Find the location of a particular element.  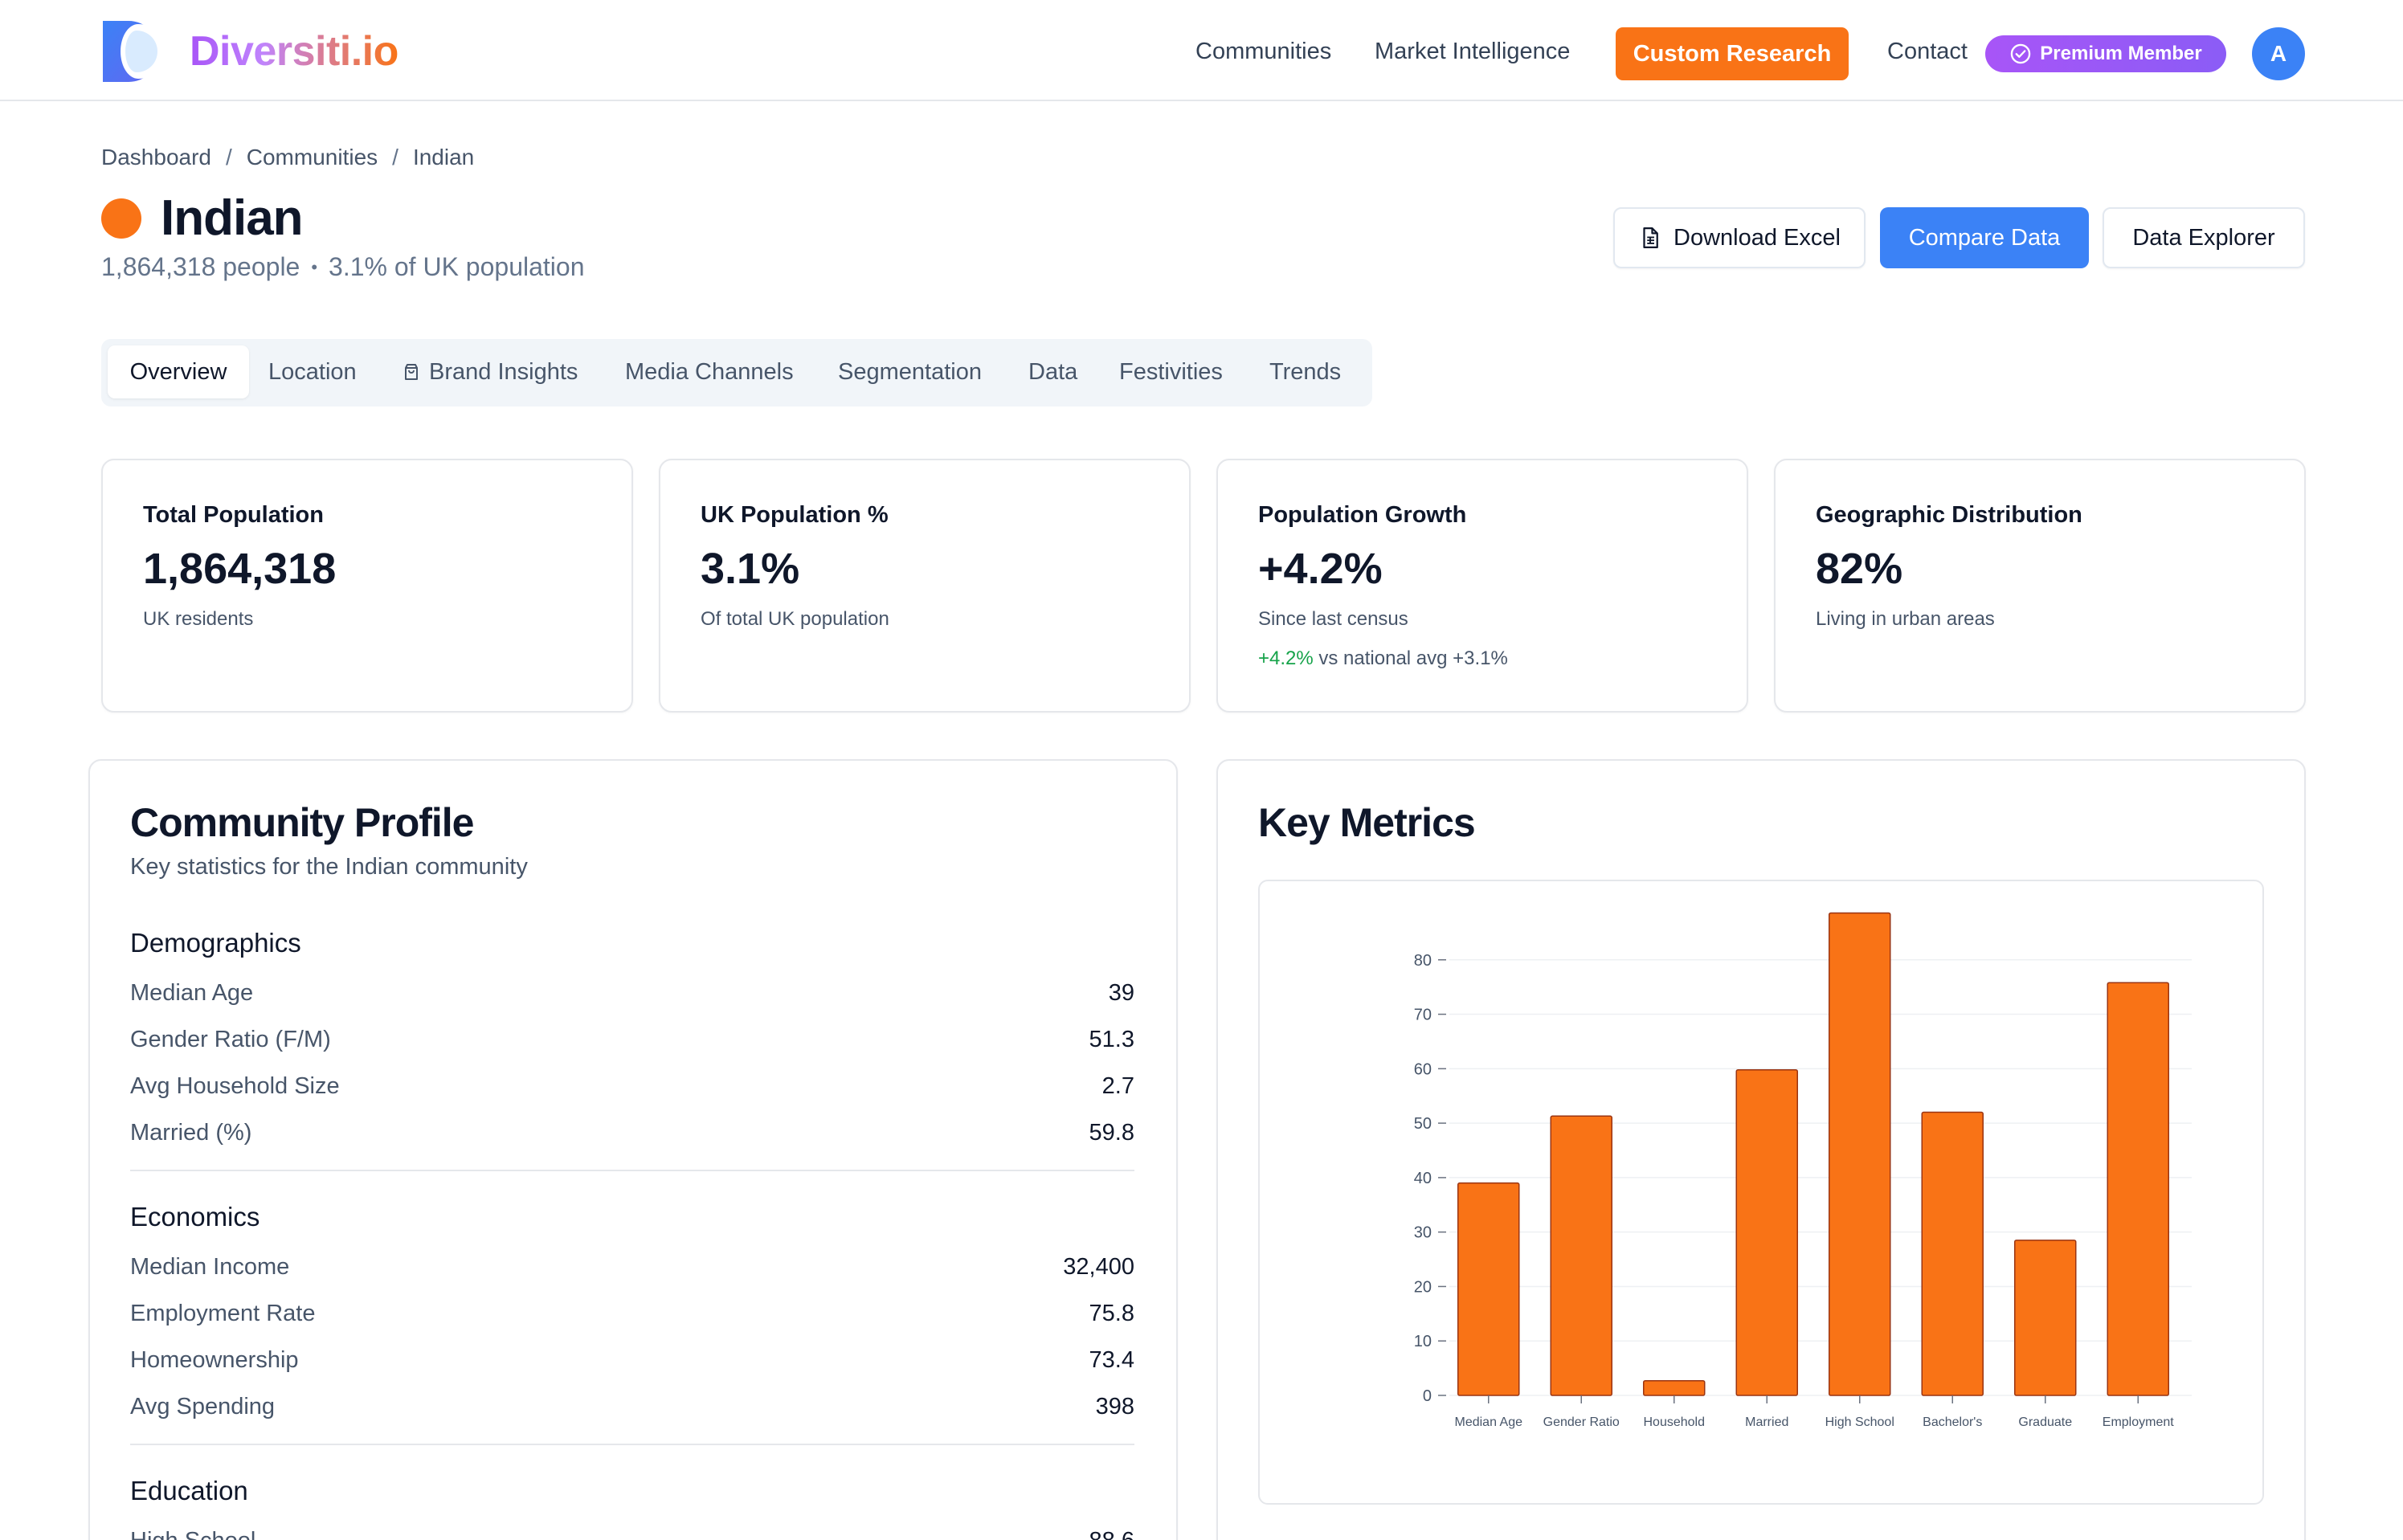

growth-positive-value: +4.2% is located at coordinates (1286, 658).